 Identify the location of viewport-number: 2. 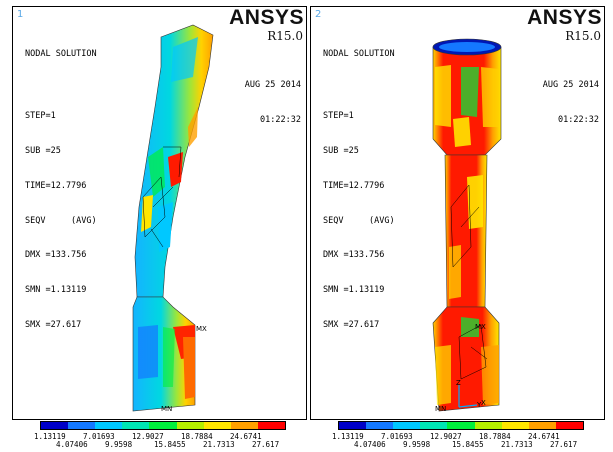
(318, 14).